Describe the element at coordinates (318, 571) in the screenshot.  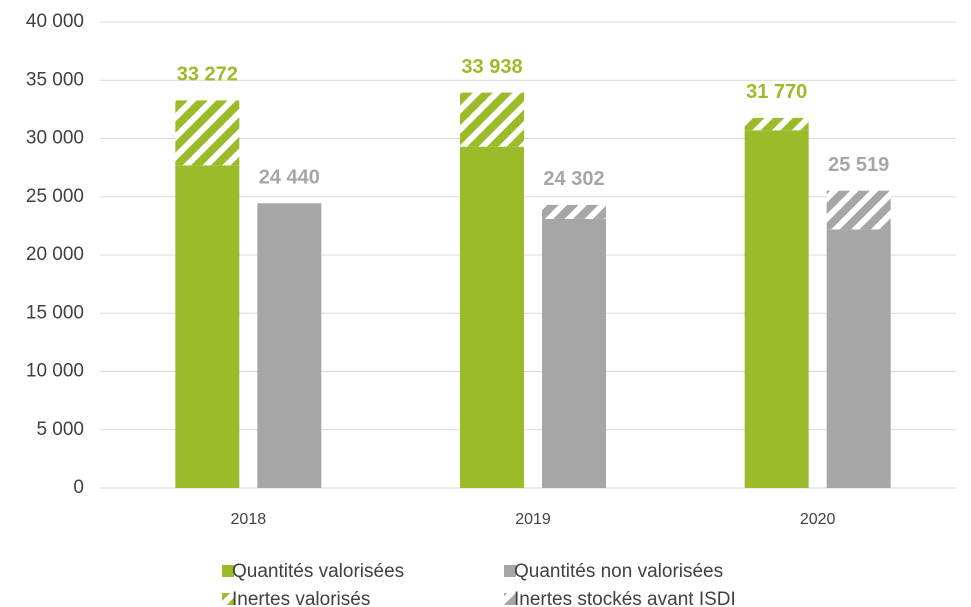
I see `legend-label: Quantités valorisées` at that location.